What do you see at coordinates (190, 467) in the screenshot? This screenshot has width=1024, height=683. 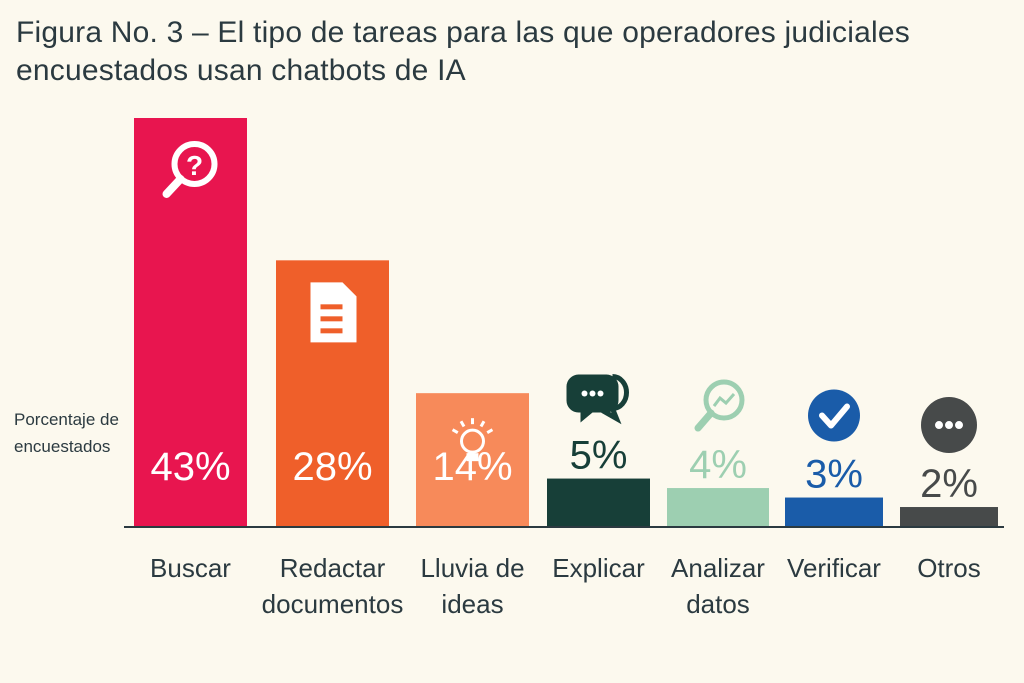 I see `value-label-0: 43%` at bounding box center [190, 467].